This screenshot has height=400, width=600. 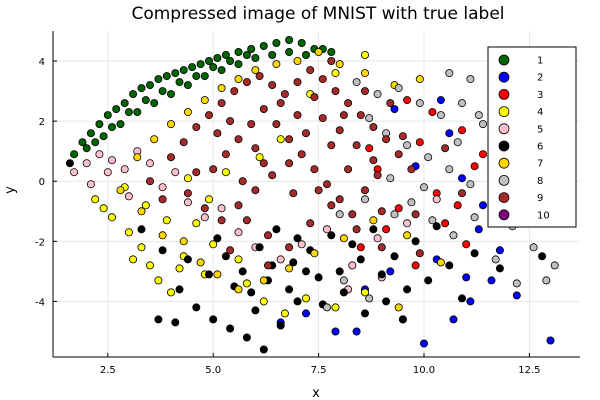 I want to click on legend-label: 4, so click(x=540, y=112).